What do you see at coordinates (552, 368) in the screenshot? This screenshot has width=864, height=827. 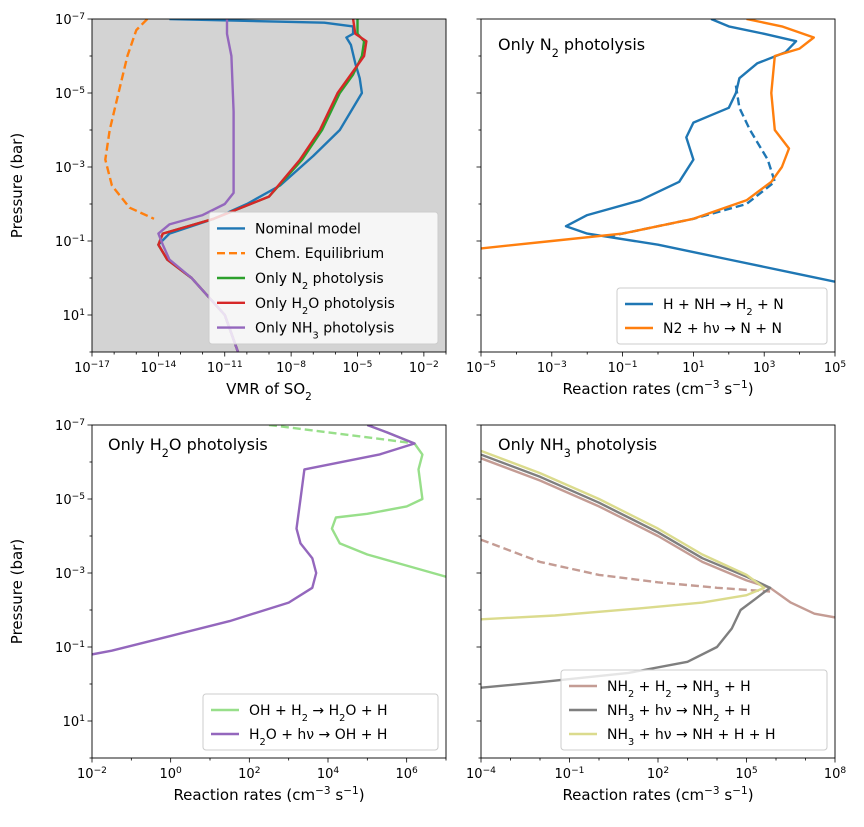 I see `x-tick-label: 10⁻³` at bounding box center [552, 368].